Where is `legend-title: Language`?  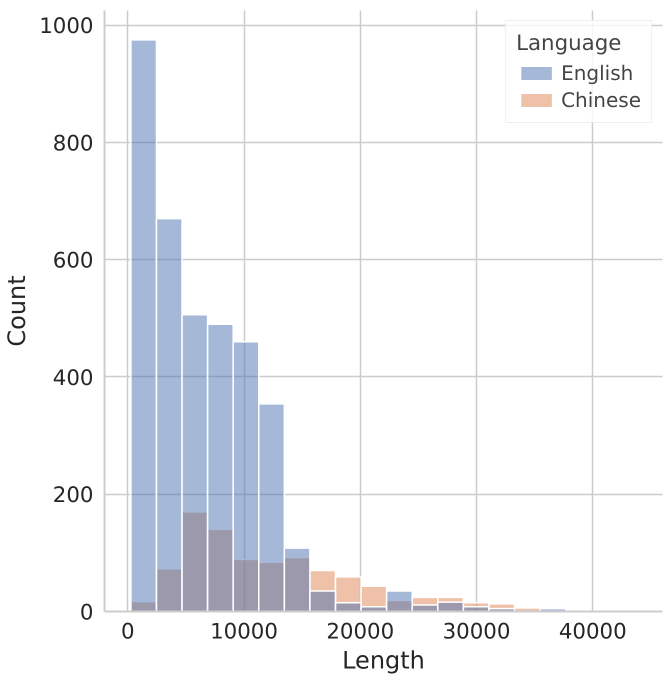
legend-title: Language is located at coordinates (569, 43).